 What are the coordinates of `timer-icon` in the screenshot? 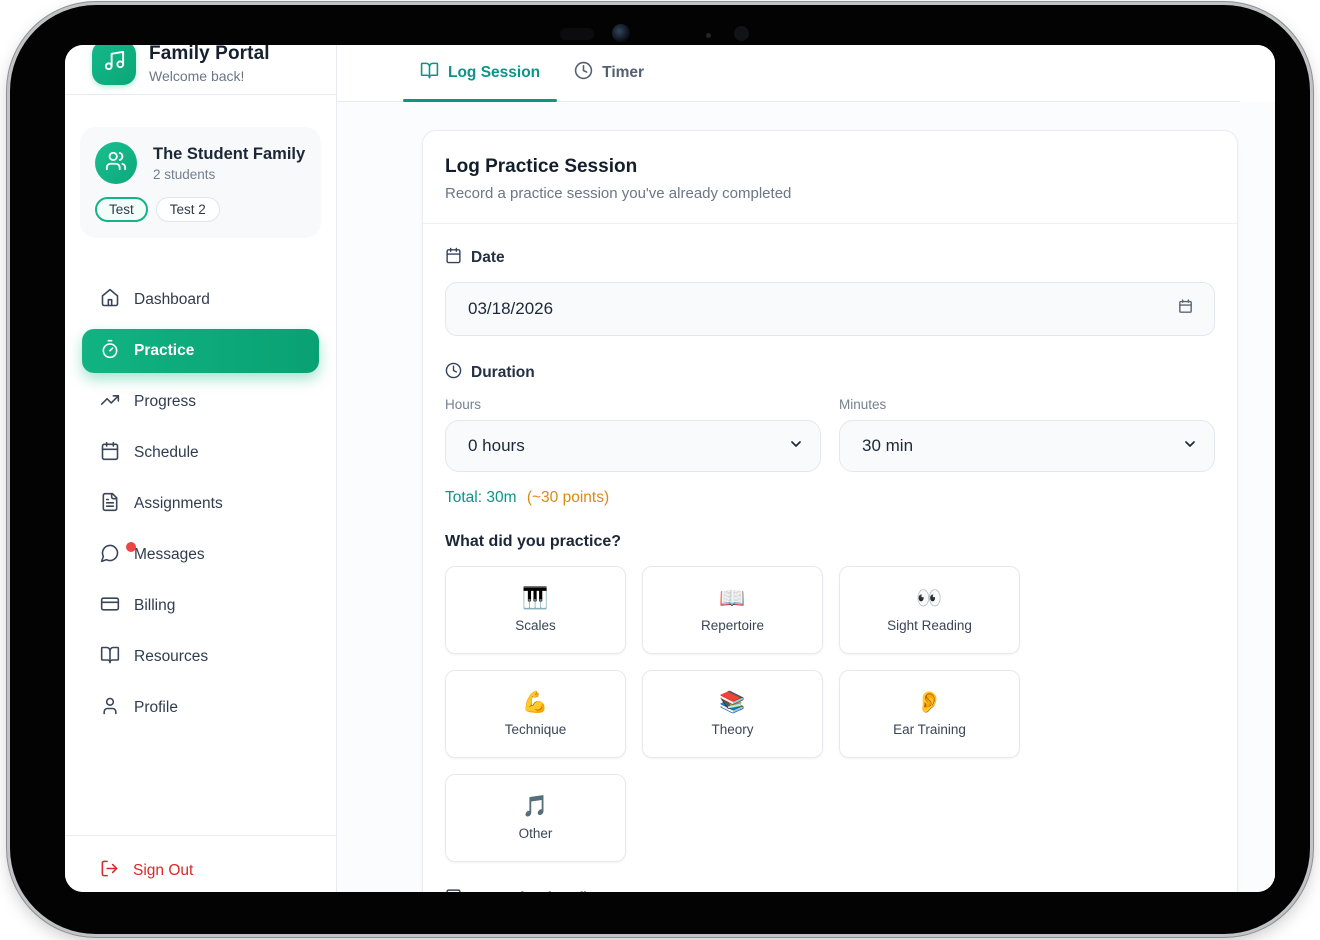 It's located at (110, 351).